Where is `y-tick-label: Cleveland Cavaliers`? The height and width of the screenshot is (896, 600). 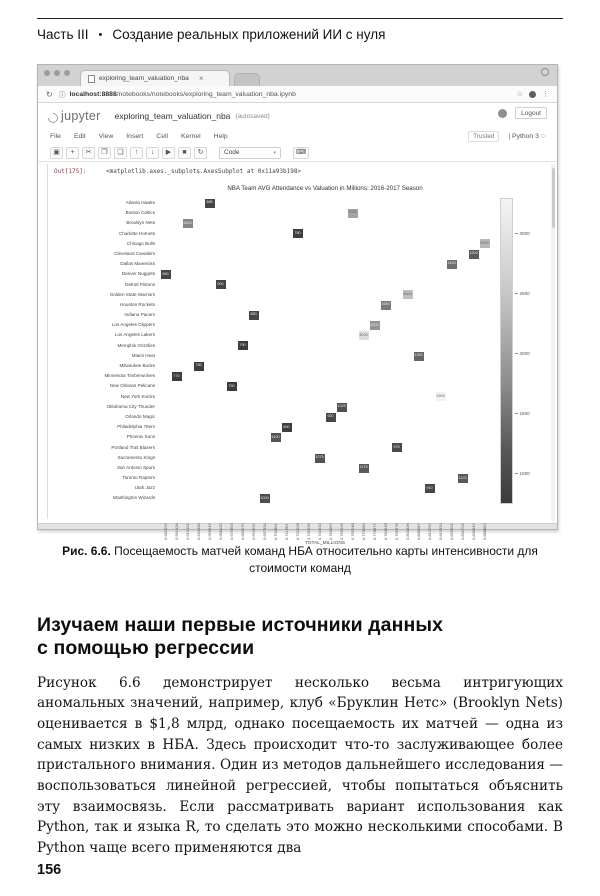
y-tick-label: Cleveland Cavaliers is located at coordinates (134, 253).